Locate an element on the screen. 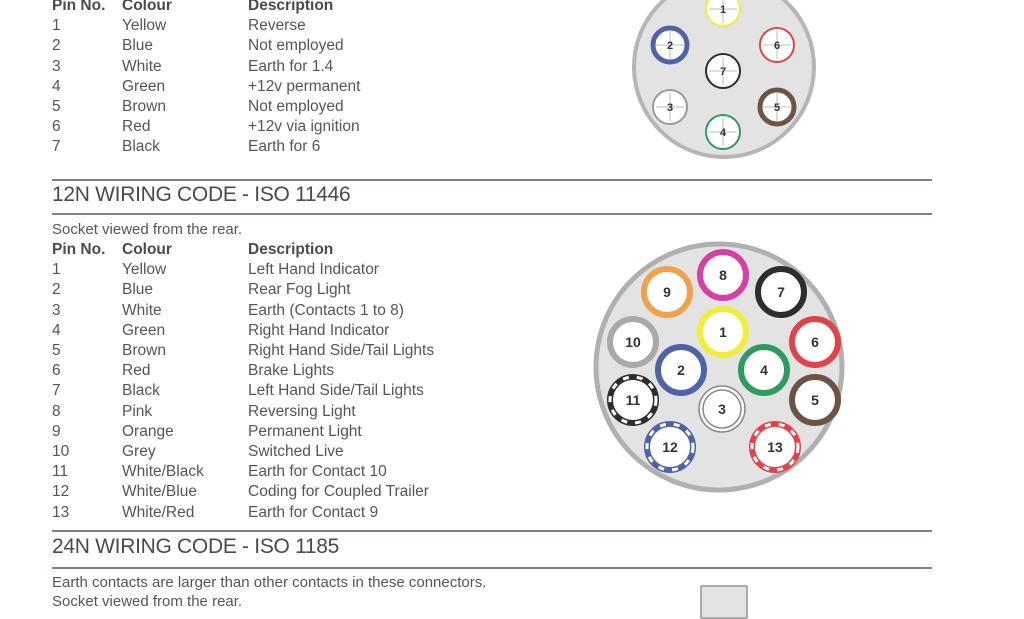  note-12n: Socket viewed from the rear. is located at coordinates (147, 229).